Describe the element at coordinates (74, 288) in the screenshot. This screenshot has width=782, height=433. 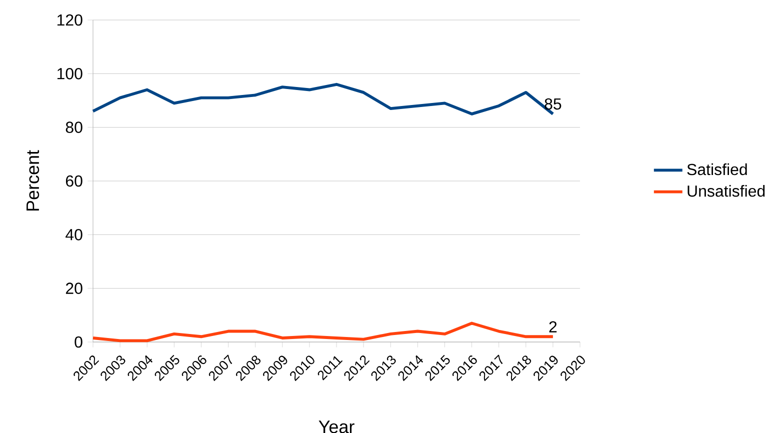
I see `y-tick-label: 20` at that location.